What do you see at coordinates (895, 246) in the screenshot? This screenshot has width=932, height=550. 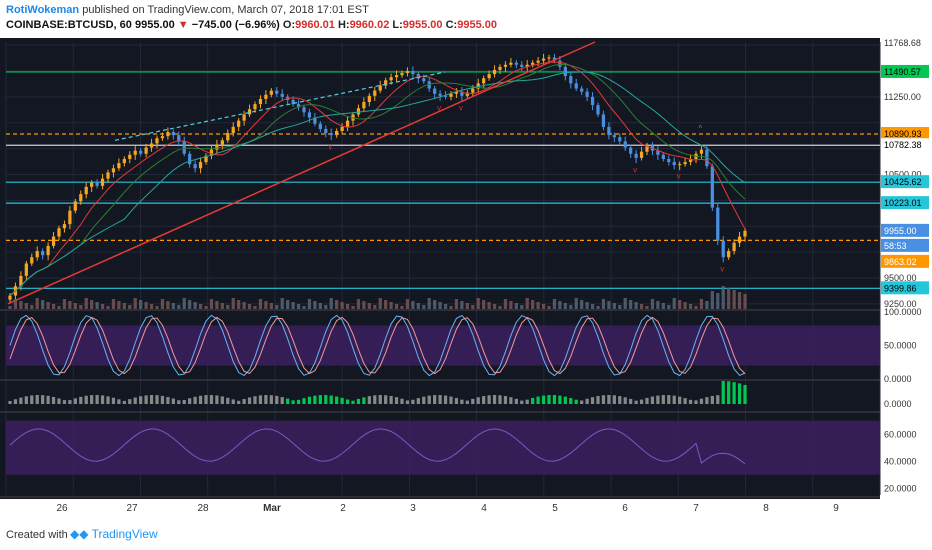 I see `price-axis-tick: 58:53` at bounding box center [895, 246].